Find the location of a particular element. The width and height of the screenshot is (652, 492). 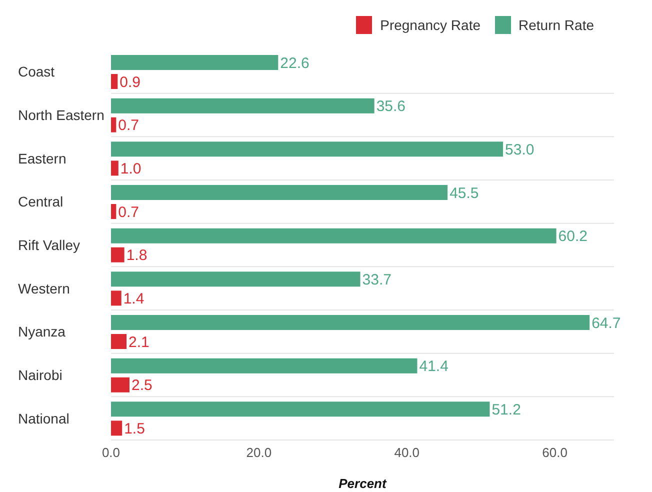

y-tick-label: Central is located at coordinates (41, 202).